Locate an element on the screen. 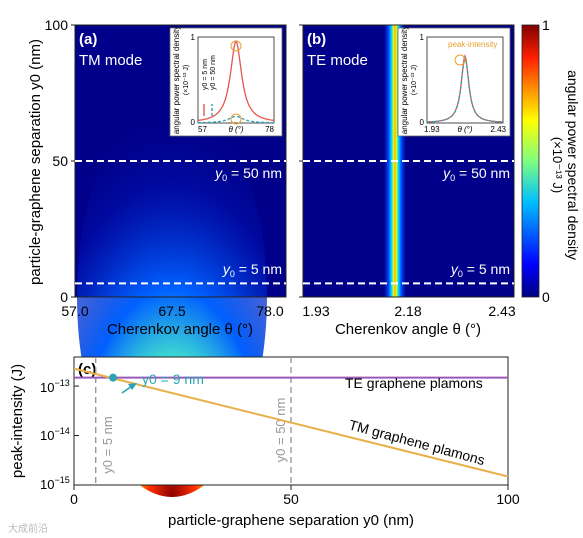 This screenshot has height=538, width=583. panel-b-inset-ytick-1: 1 is located at coordinates (422, 37).